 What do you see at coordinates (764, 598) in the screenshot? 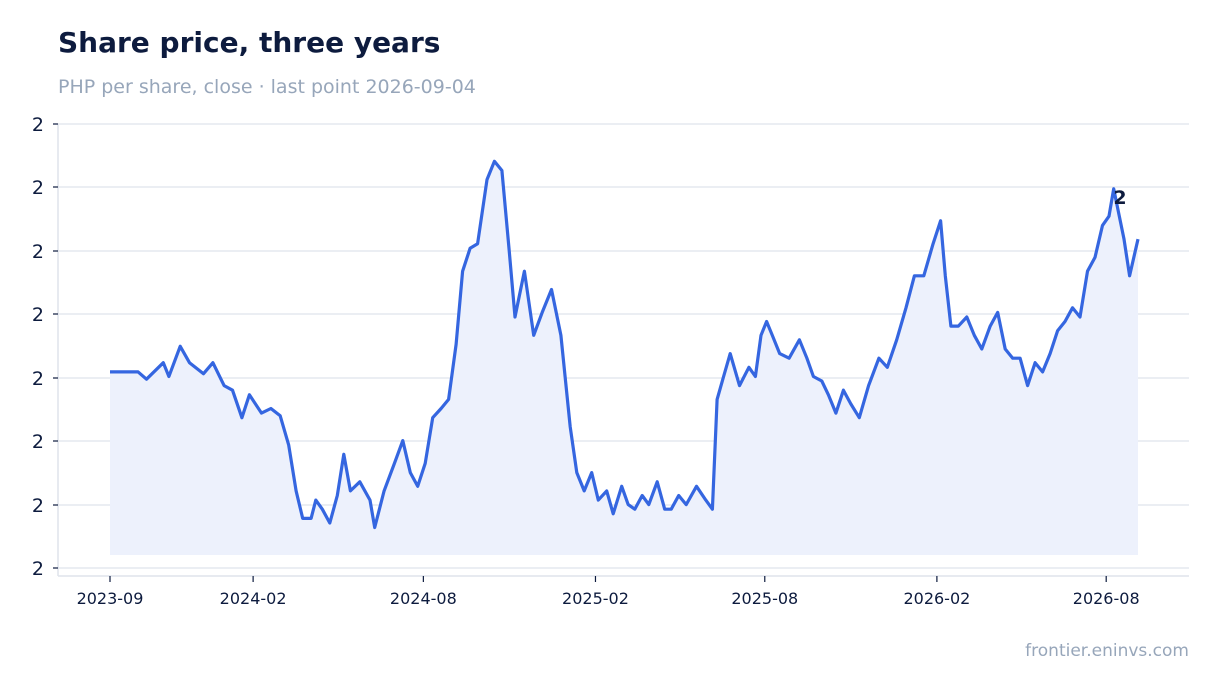
I see `x-tick-label: 2025-08` at bounding box center [764, 598].